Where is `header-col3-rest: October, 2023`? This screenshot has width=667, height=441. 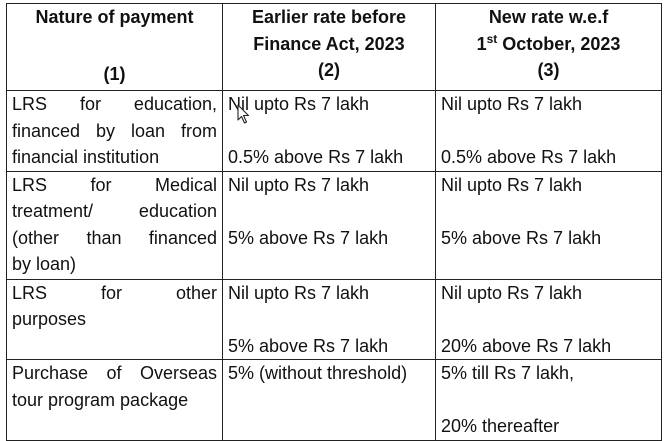
header-col3-rest: October, 2023 is located at coordinates (559, 43).